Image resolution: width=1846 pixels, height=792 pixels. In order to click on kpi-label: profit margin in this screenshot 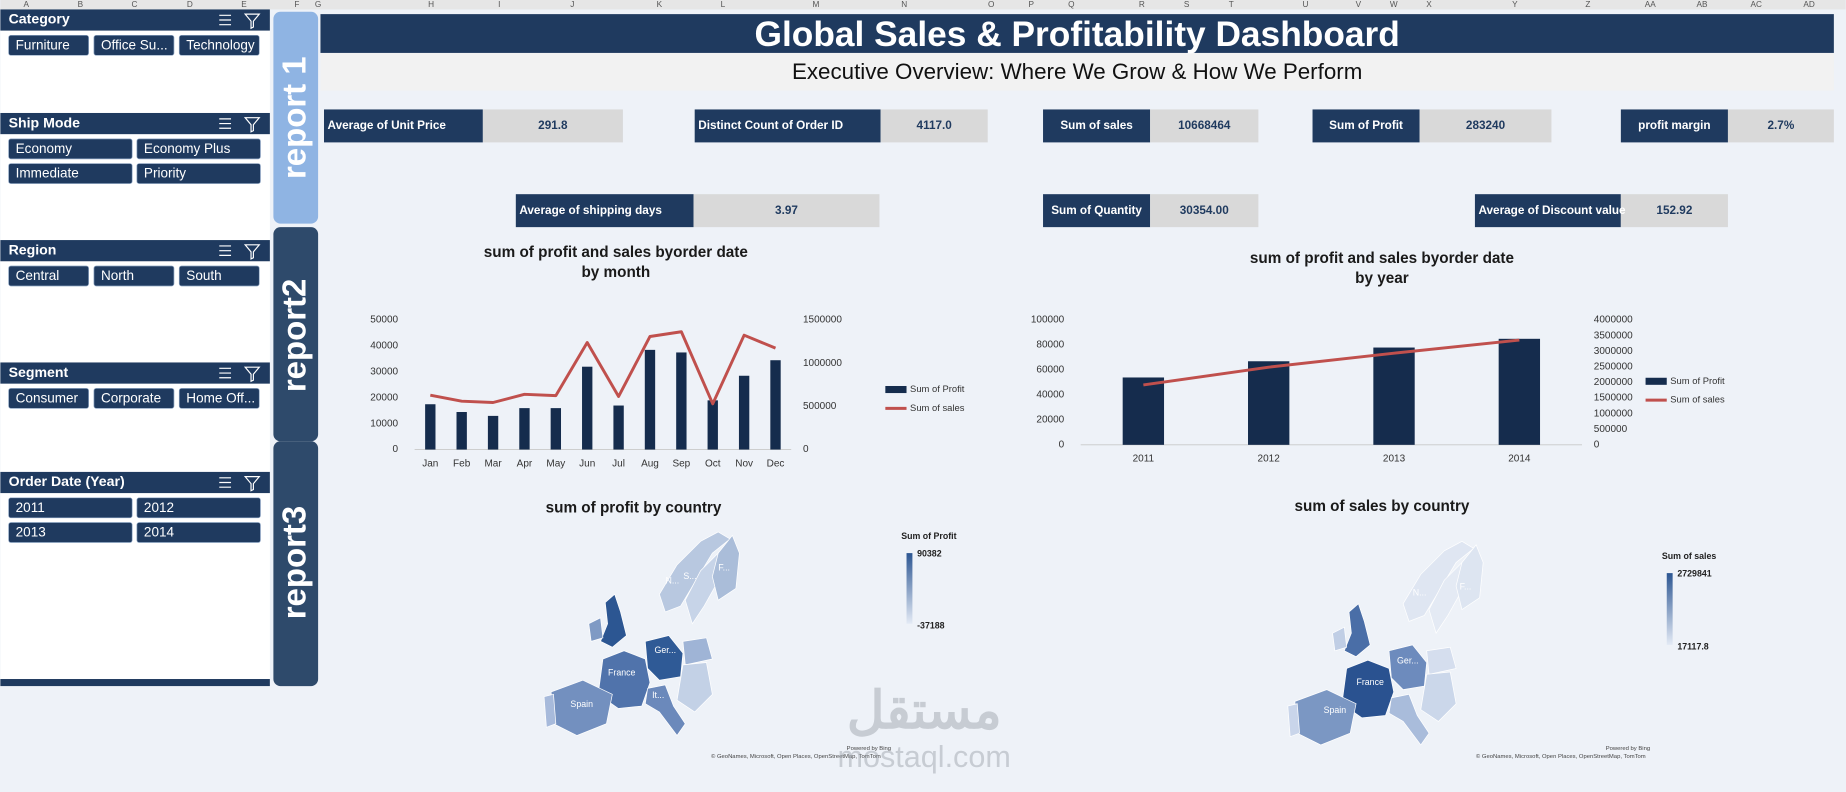, I will do `click(1674, 125)`.